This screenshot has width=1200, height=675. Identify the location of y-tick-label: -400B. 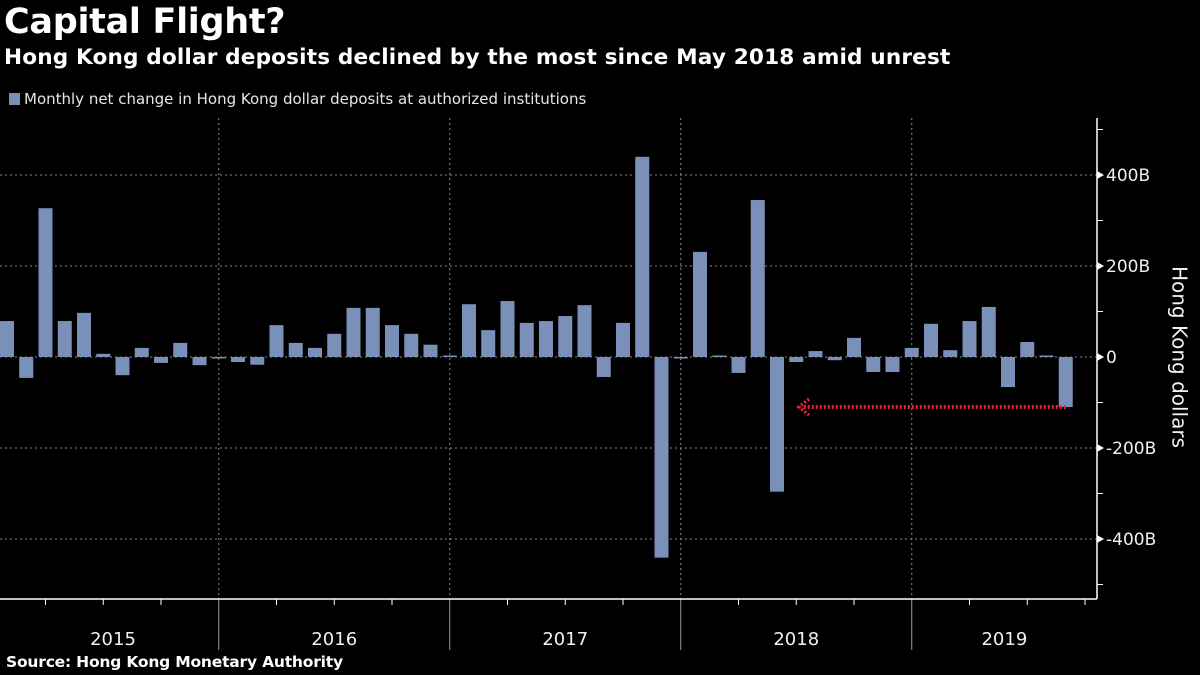
(1131, 540).